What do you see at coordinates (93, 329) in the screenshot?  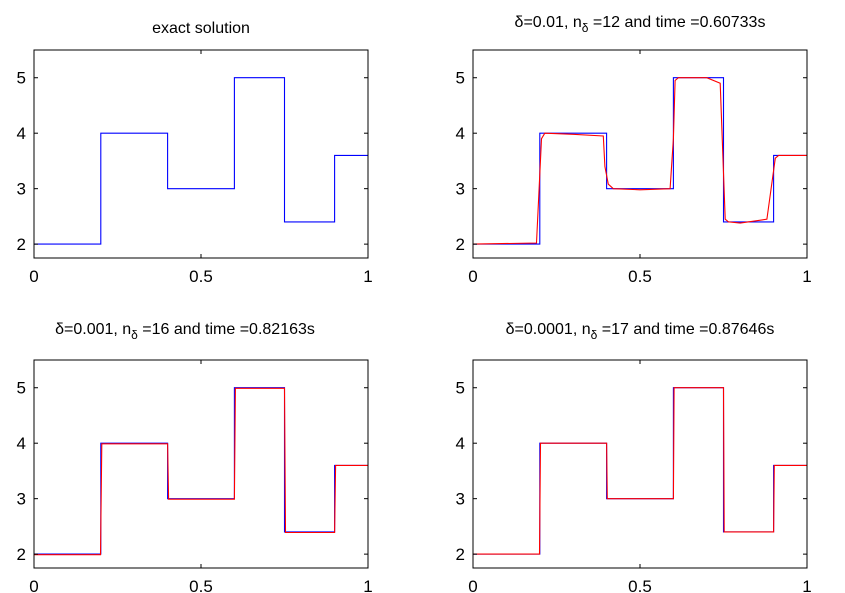 I see `title-part: δ=0.001, n` at bounding box center [93, 329].